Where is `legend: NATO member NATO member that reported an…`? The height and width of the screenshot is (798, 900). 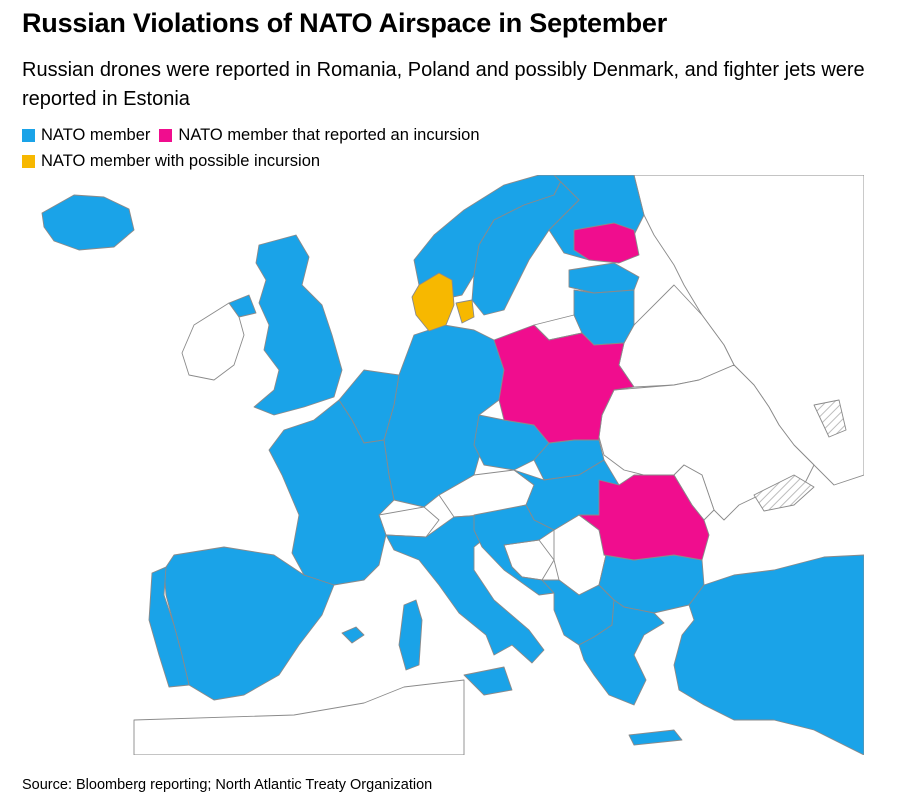
legend: NATO member NATO member that reported an… is located at coordinates (255, 148).